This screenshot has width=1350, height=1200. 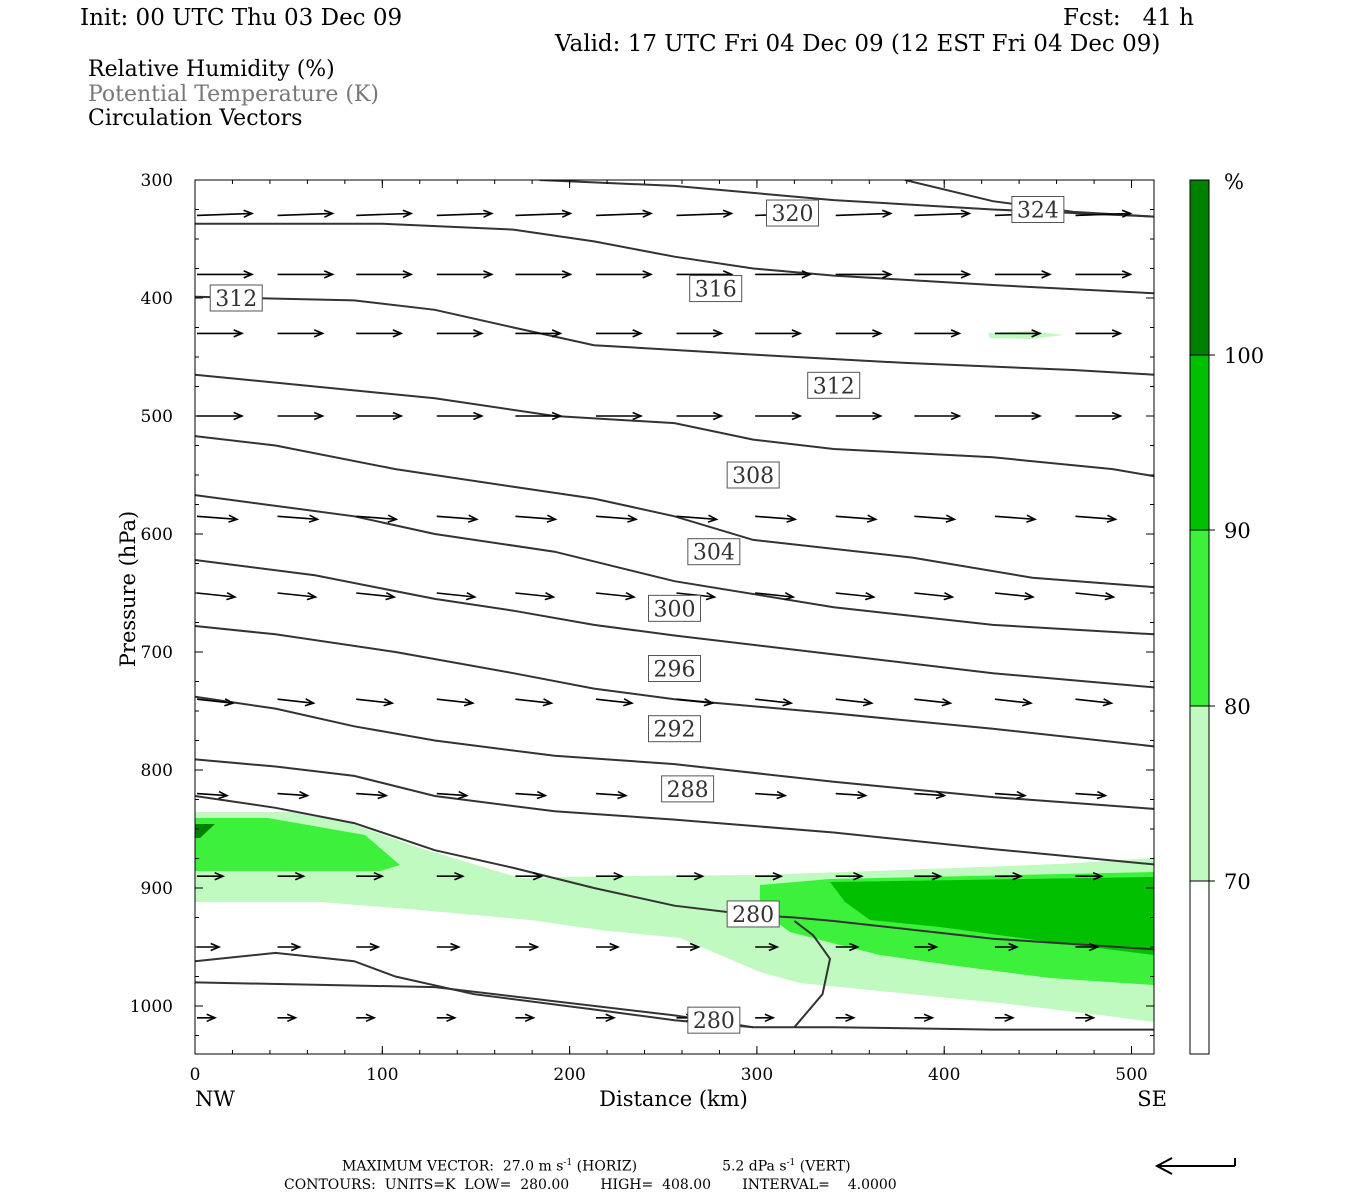 What do you see at coordinates (675, 730) in the screenshot?
I see `theta-label-text: 292` at bounding box center [675, 730].